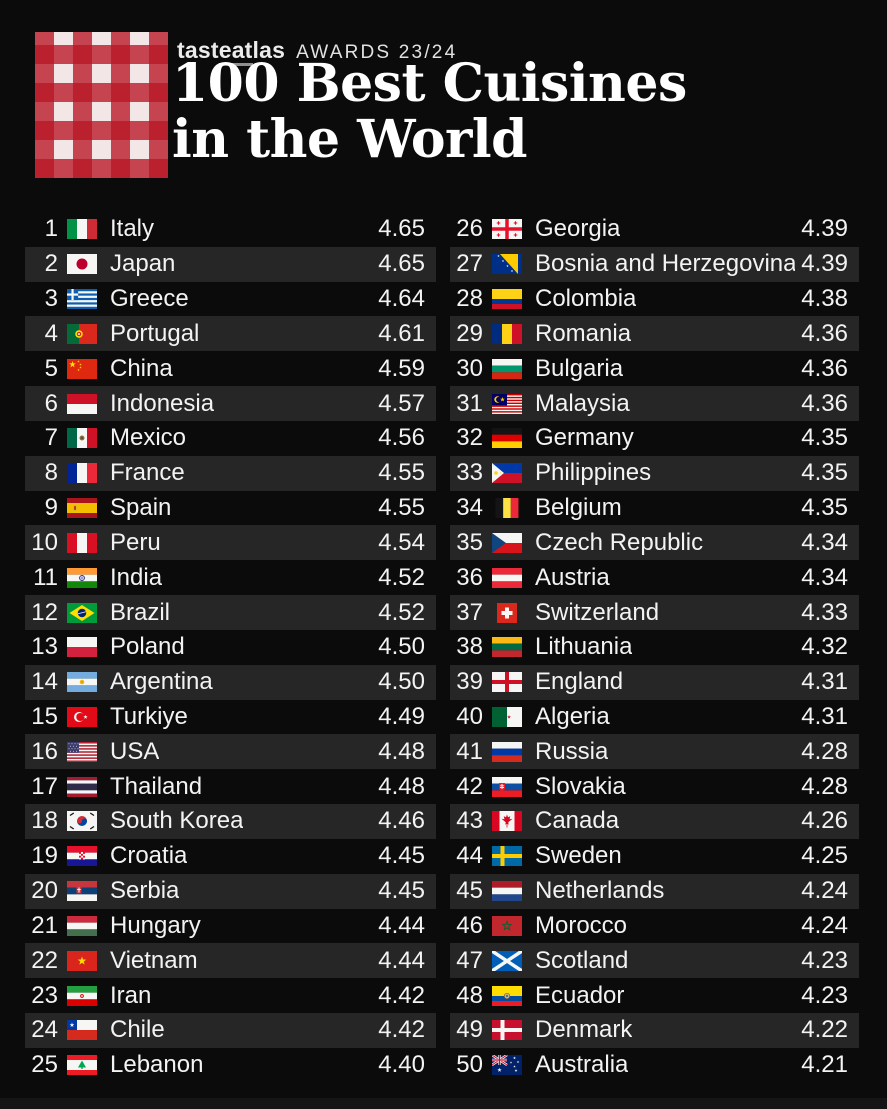 This screenshot has height=1109, width=887. What do you see at coordinates (654, 508) in the screenshot?
I see `cuisine-row-34: 34 Belgium 4.35` at bounding box center [654, 508].